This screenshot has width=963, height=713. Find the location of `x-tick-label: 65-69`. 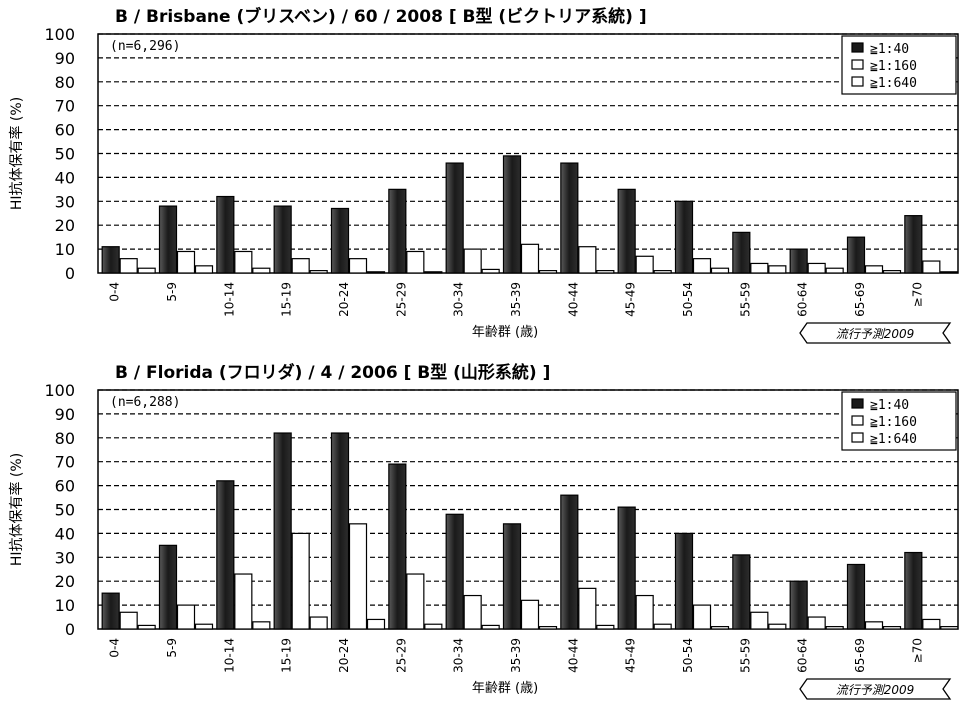

x-tick-label: 65-69 is located at coordinates (860, 299).